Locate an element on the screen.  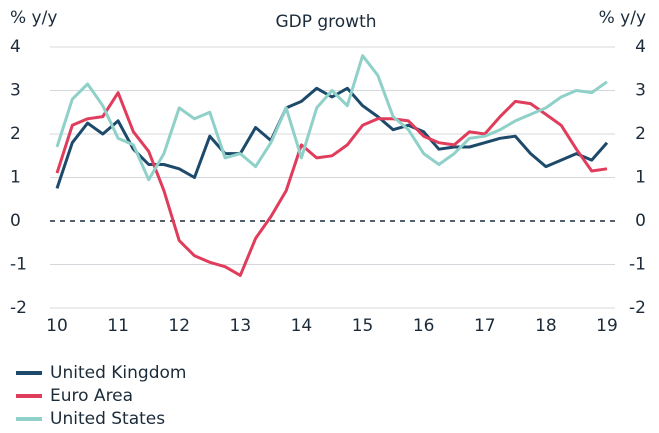
x-tick-label: 11 is located at coordinates (118, 326).